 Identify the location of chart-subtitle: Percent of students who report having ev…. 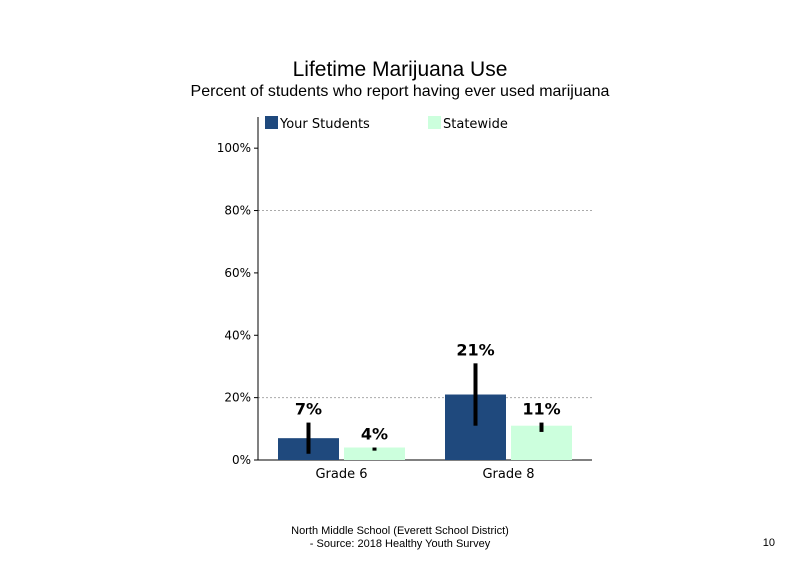
(400, 91).